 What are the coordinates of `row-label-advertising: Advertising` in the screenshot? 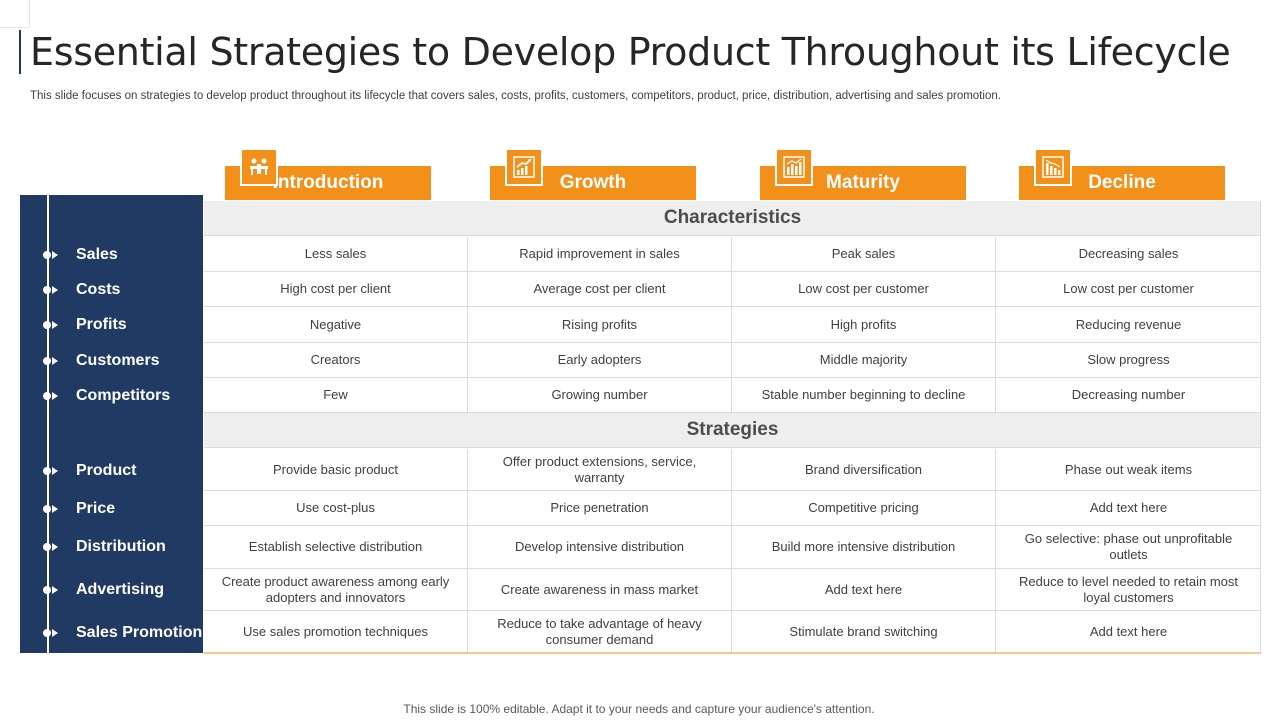 It's located at (102, 590).